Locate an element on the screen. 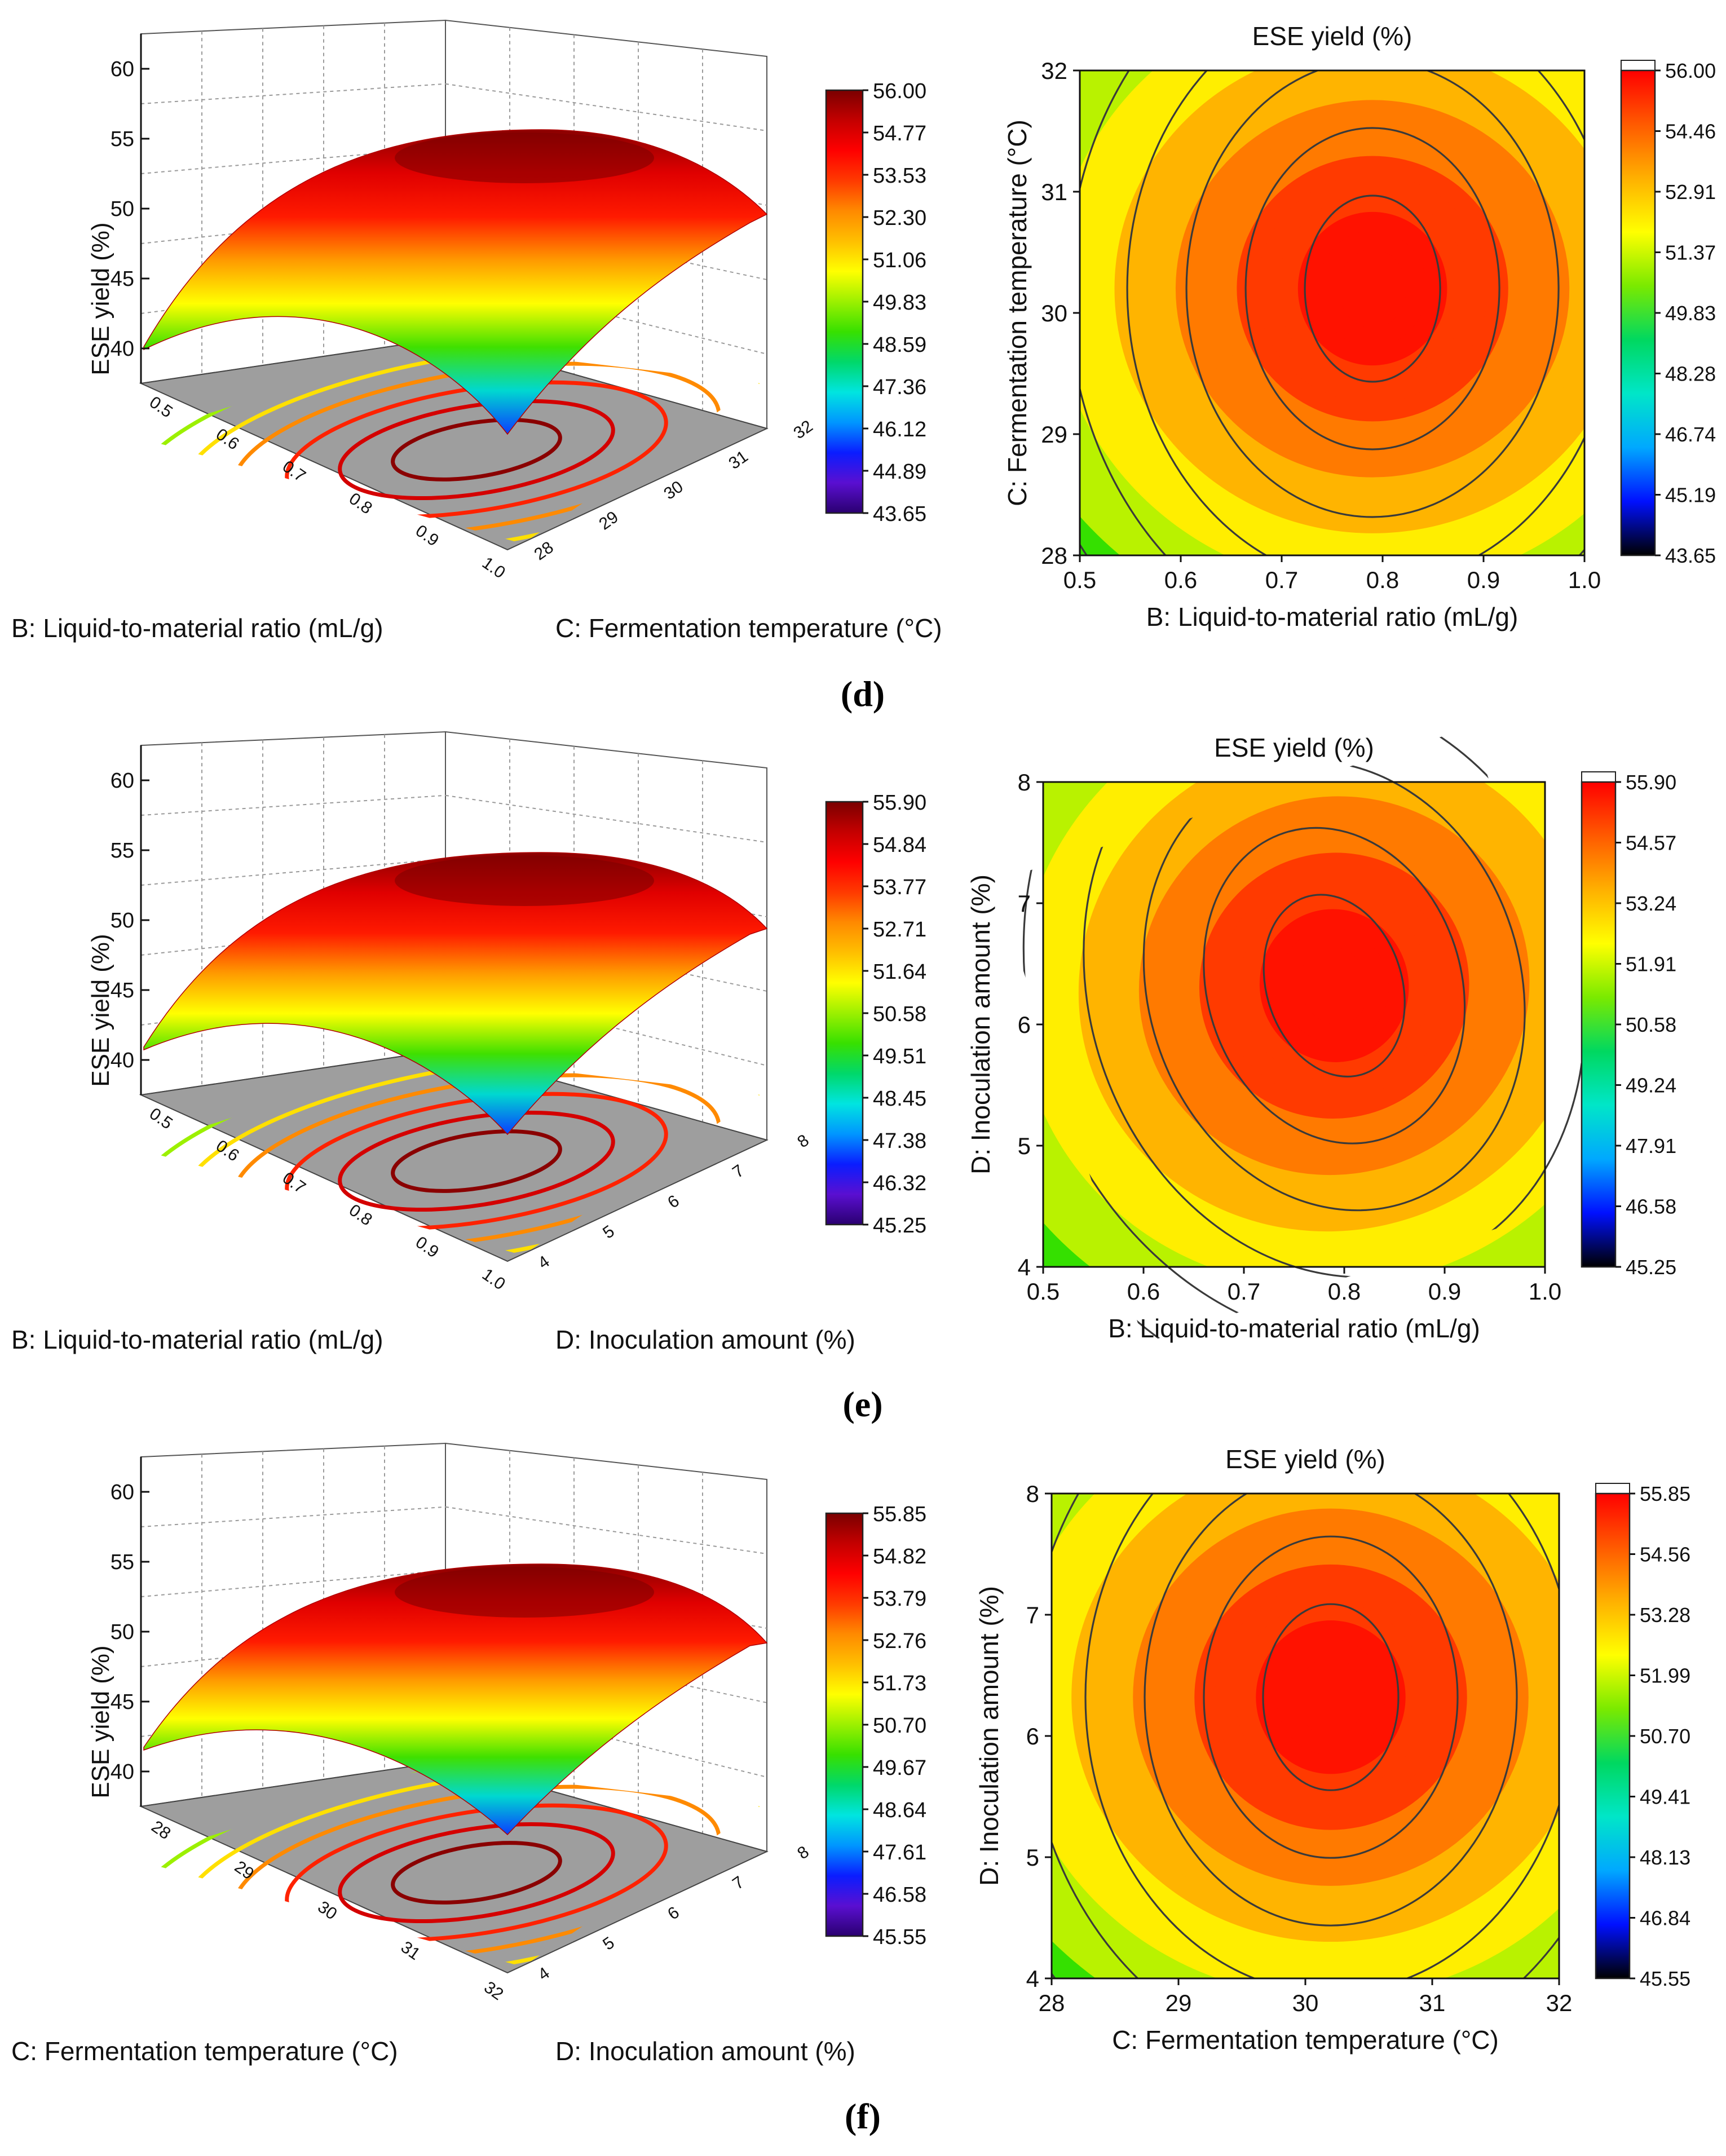  surface-colorbar-label: 46.12 is located at coordinates (899, 429).